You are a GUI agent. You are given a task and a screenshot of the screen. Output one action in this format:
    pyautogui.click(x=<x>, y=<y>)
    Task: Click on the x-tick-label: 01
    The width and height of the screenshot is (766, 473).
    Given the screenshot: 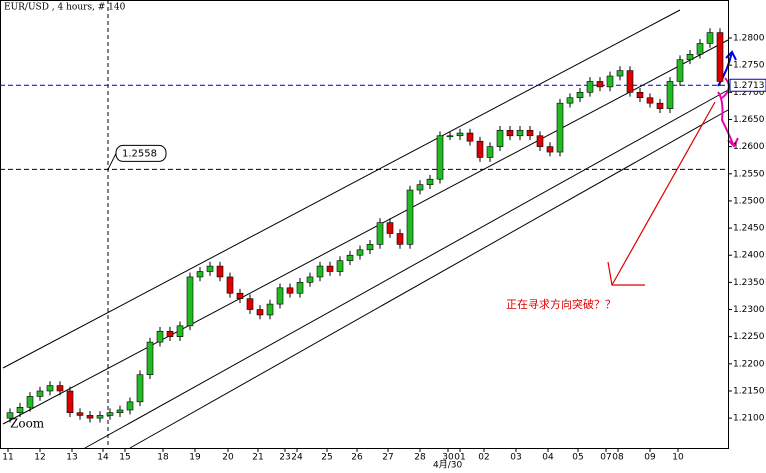 What is the action you would take?
    pyautogui.click(x=459, y=458)
    